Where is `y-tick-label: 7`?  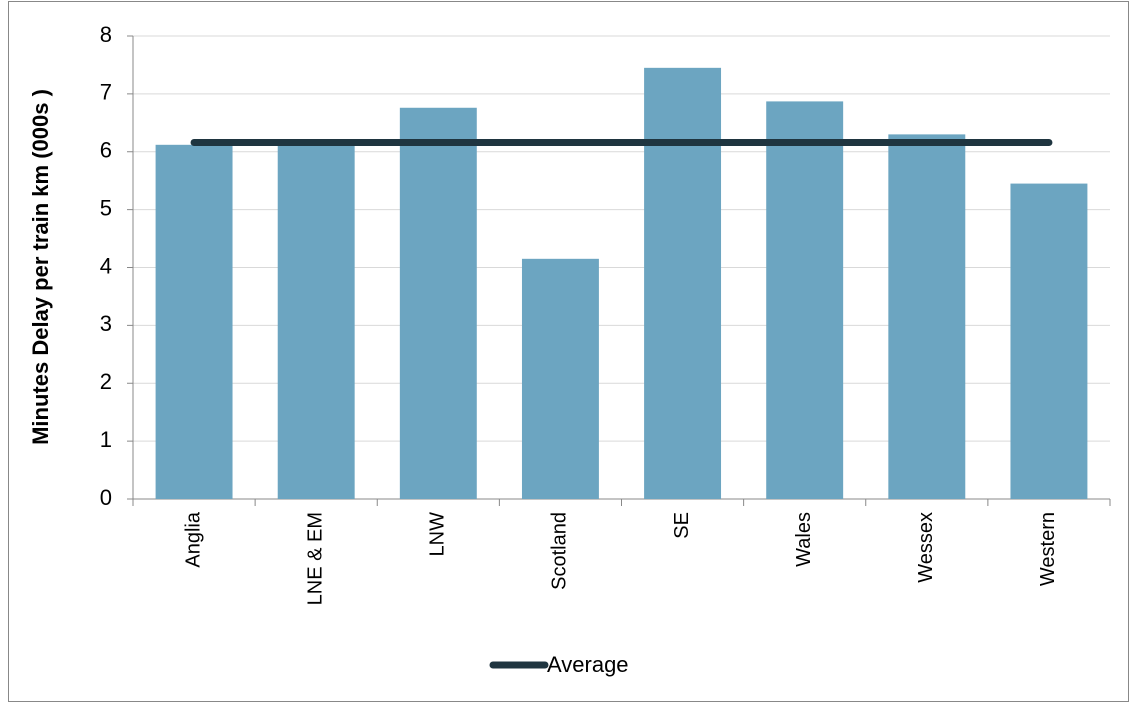 y-tick-label: 7 is located at coordinates (106, 92).